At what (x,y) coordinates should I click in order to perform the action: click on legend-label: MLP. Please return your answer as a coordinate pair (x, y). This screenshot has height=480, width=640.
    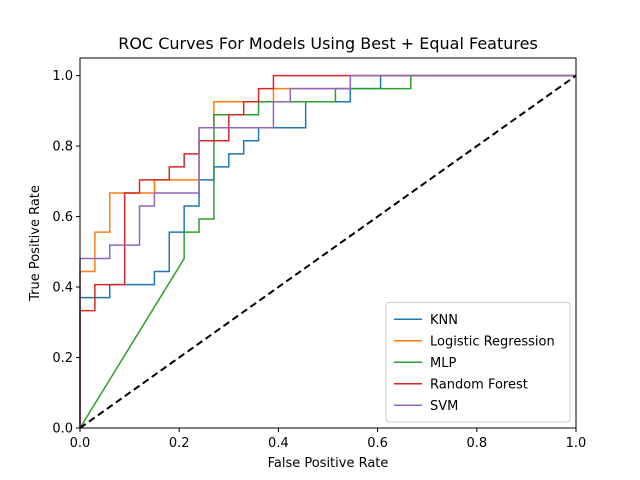
    Looking at the image, I should click on (443, 363).